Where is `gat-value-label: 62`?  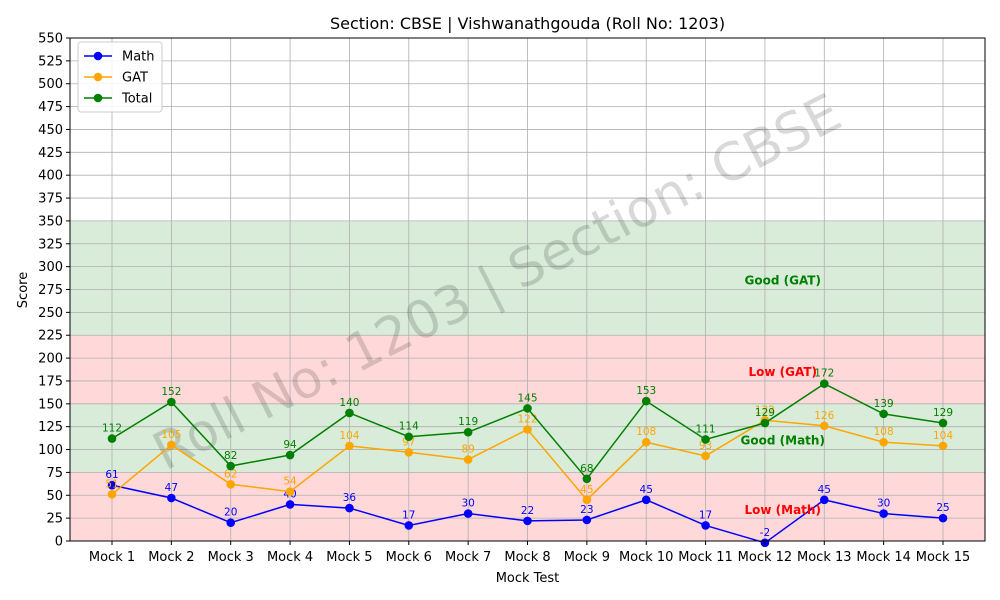
gat-value-label: 62 is located at coordinates (230, 474).